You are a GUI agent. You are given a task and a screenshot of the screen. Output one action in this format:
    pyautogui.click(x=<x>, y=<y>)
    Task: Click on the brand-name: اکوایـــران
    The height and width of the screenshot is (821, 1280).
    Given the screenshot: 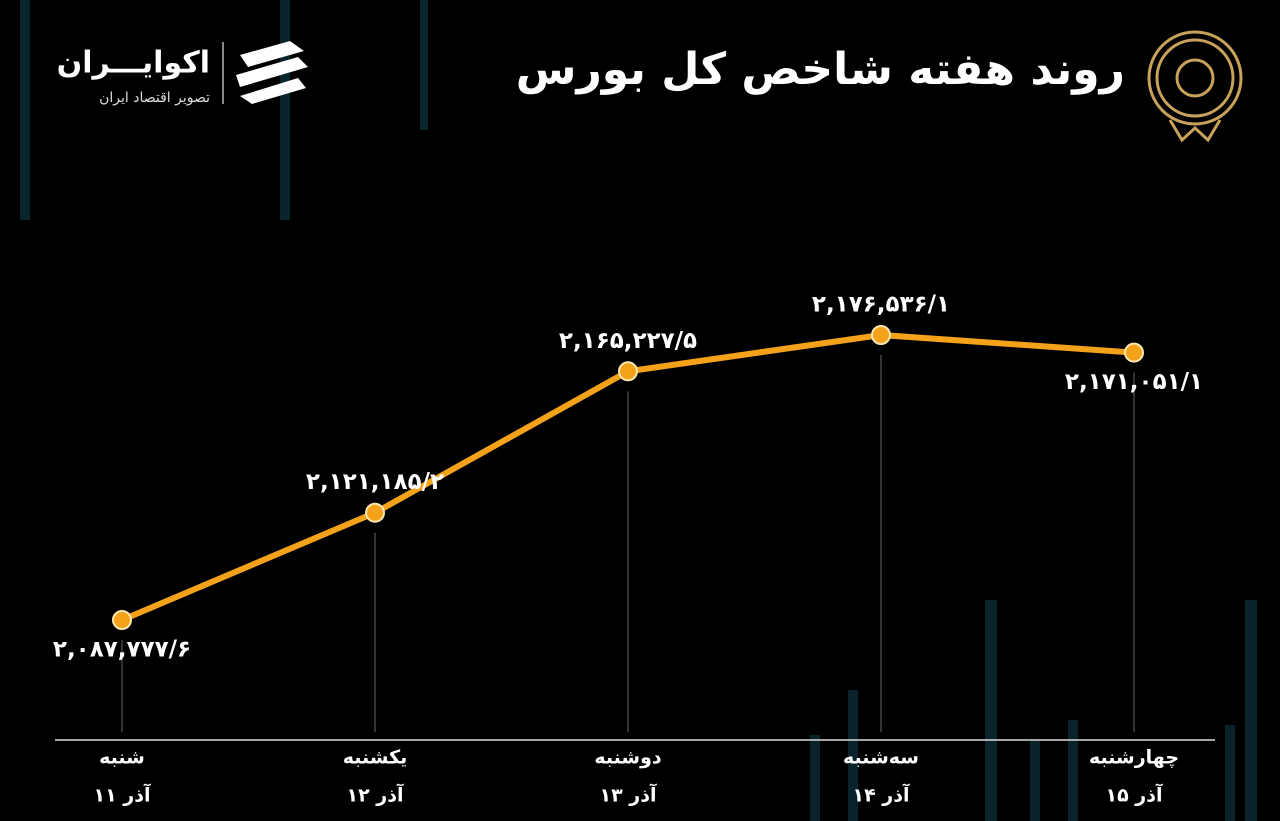 What is the action you would take?
    pyautogui.click(x=133, y=63)
    